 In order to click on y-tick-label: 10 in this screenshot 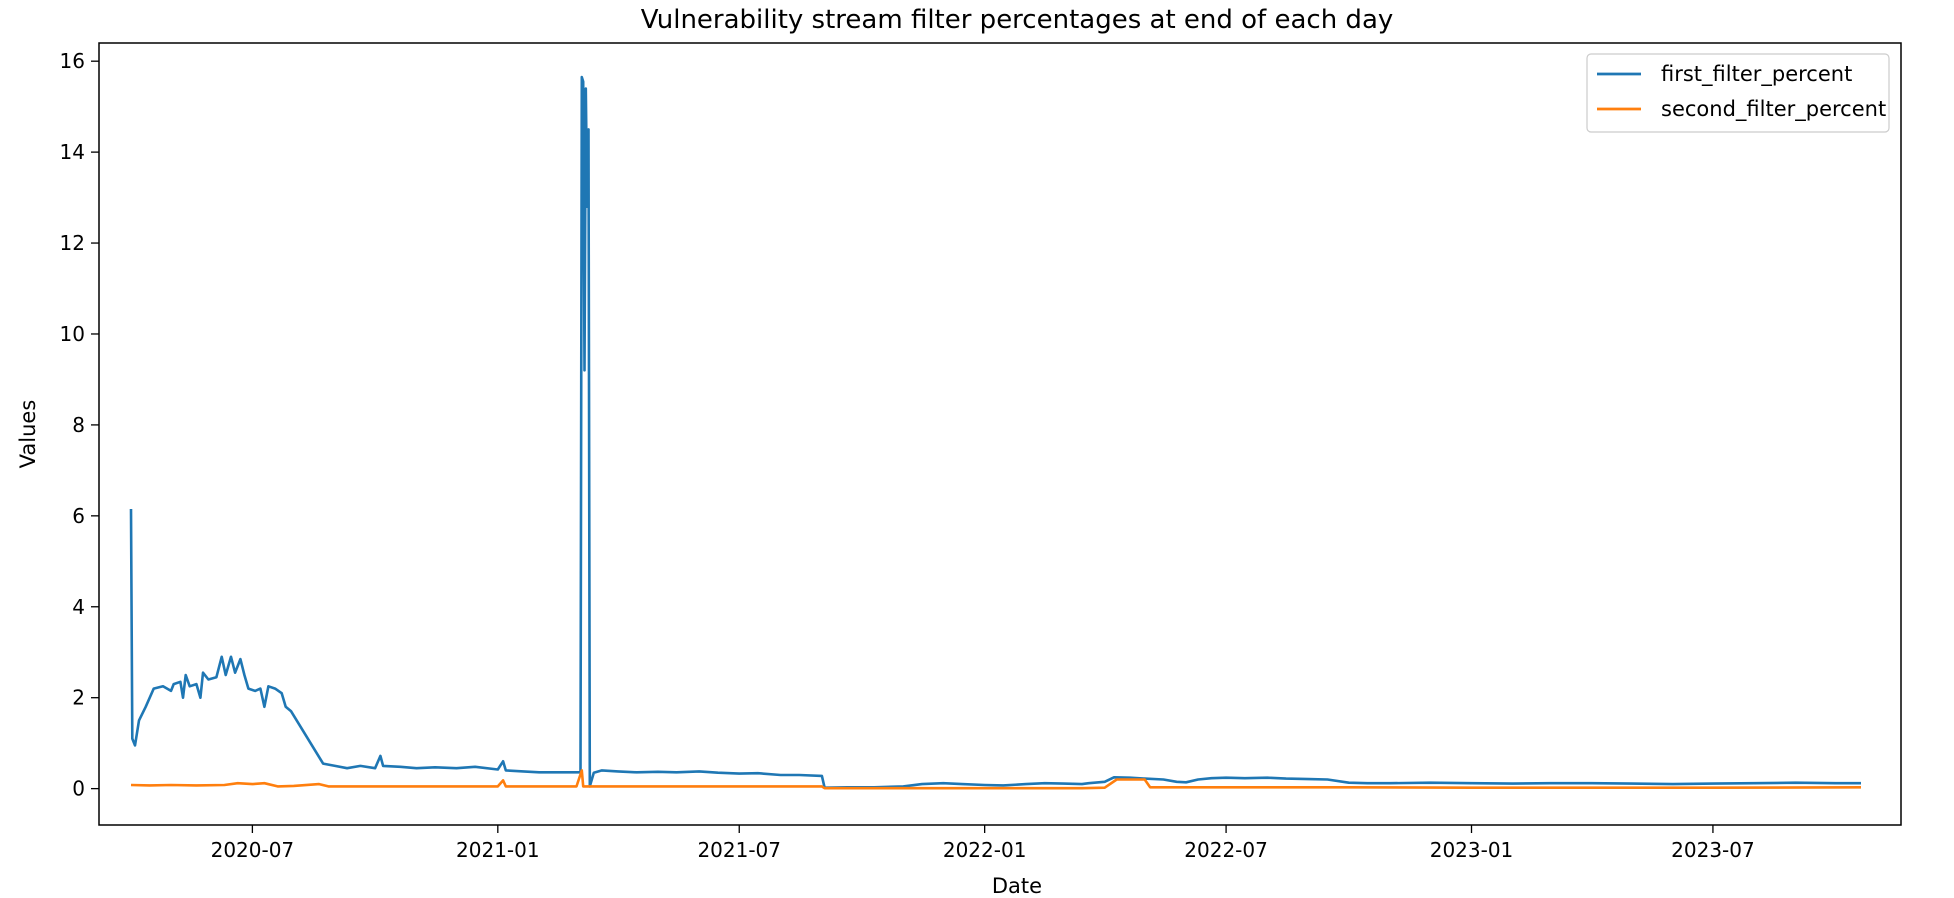, I will do `click(72, 334)`.